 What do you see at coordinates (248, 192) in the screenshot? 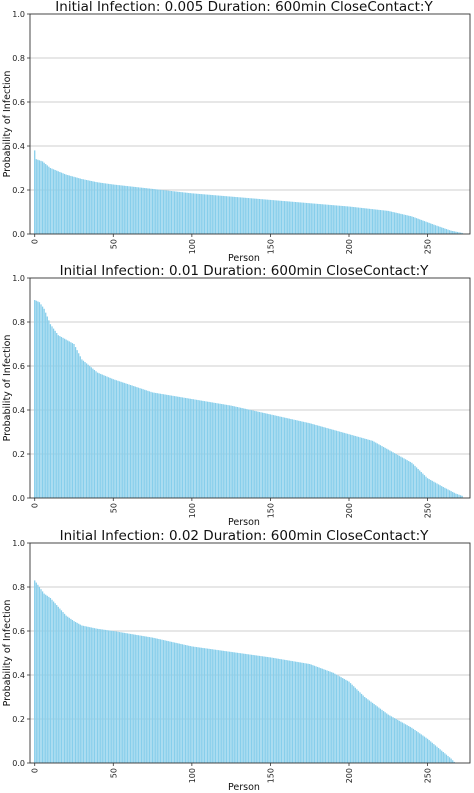
I see `bars` at bounding box center [248, 192].